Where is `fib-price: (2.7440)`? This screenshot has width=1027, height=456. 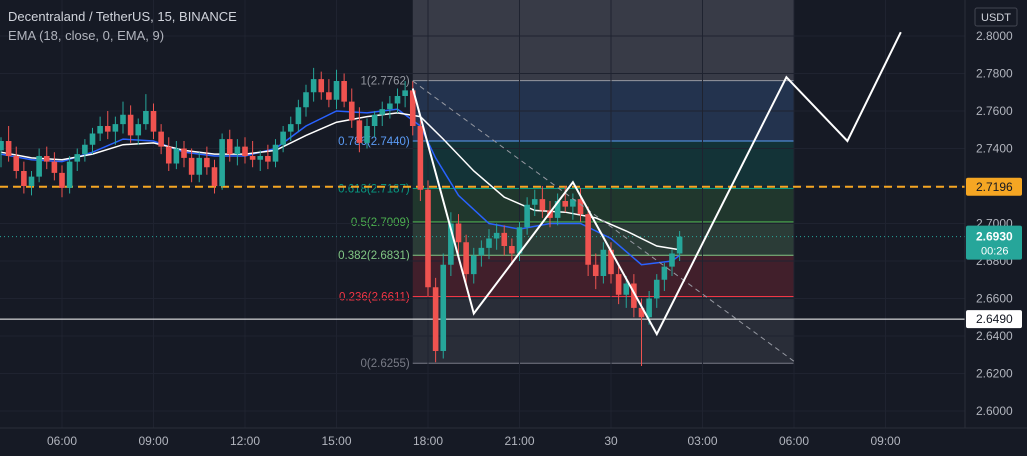
fib-price: (2.7440) is located at coordinates (388, 142).